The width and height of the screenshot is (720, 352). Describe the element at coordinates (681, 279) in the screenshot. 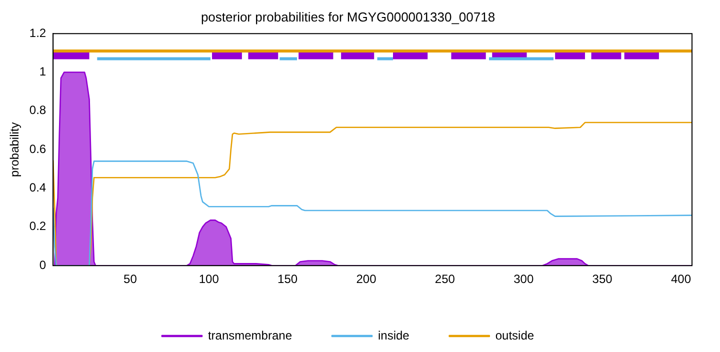

I see `x-tick-label: 400` at that location.